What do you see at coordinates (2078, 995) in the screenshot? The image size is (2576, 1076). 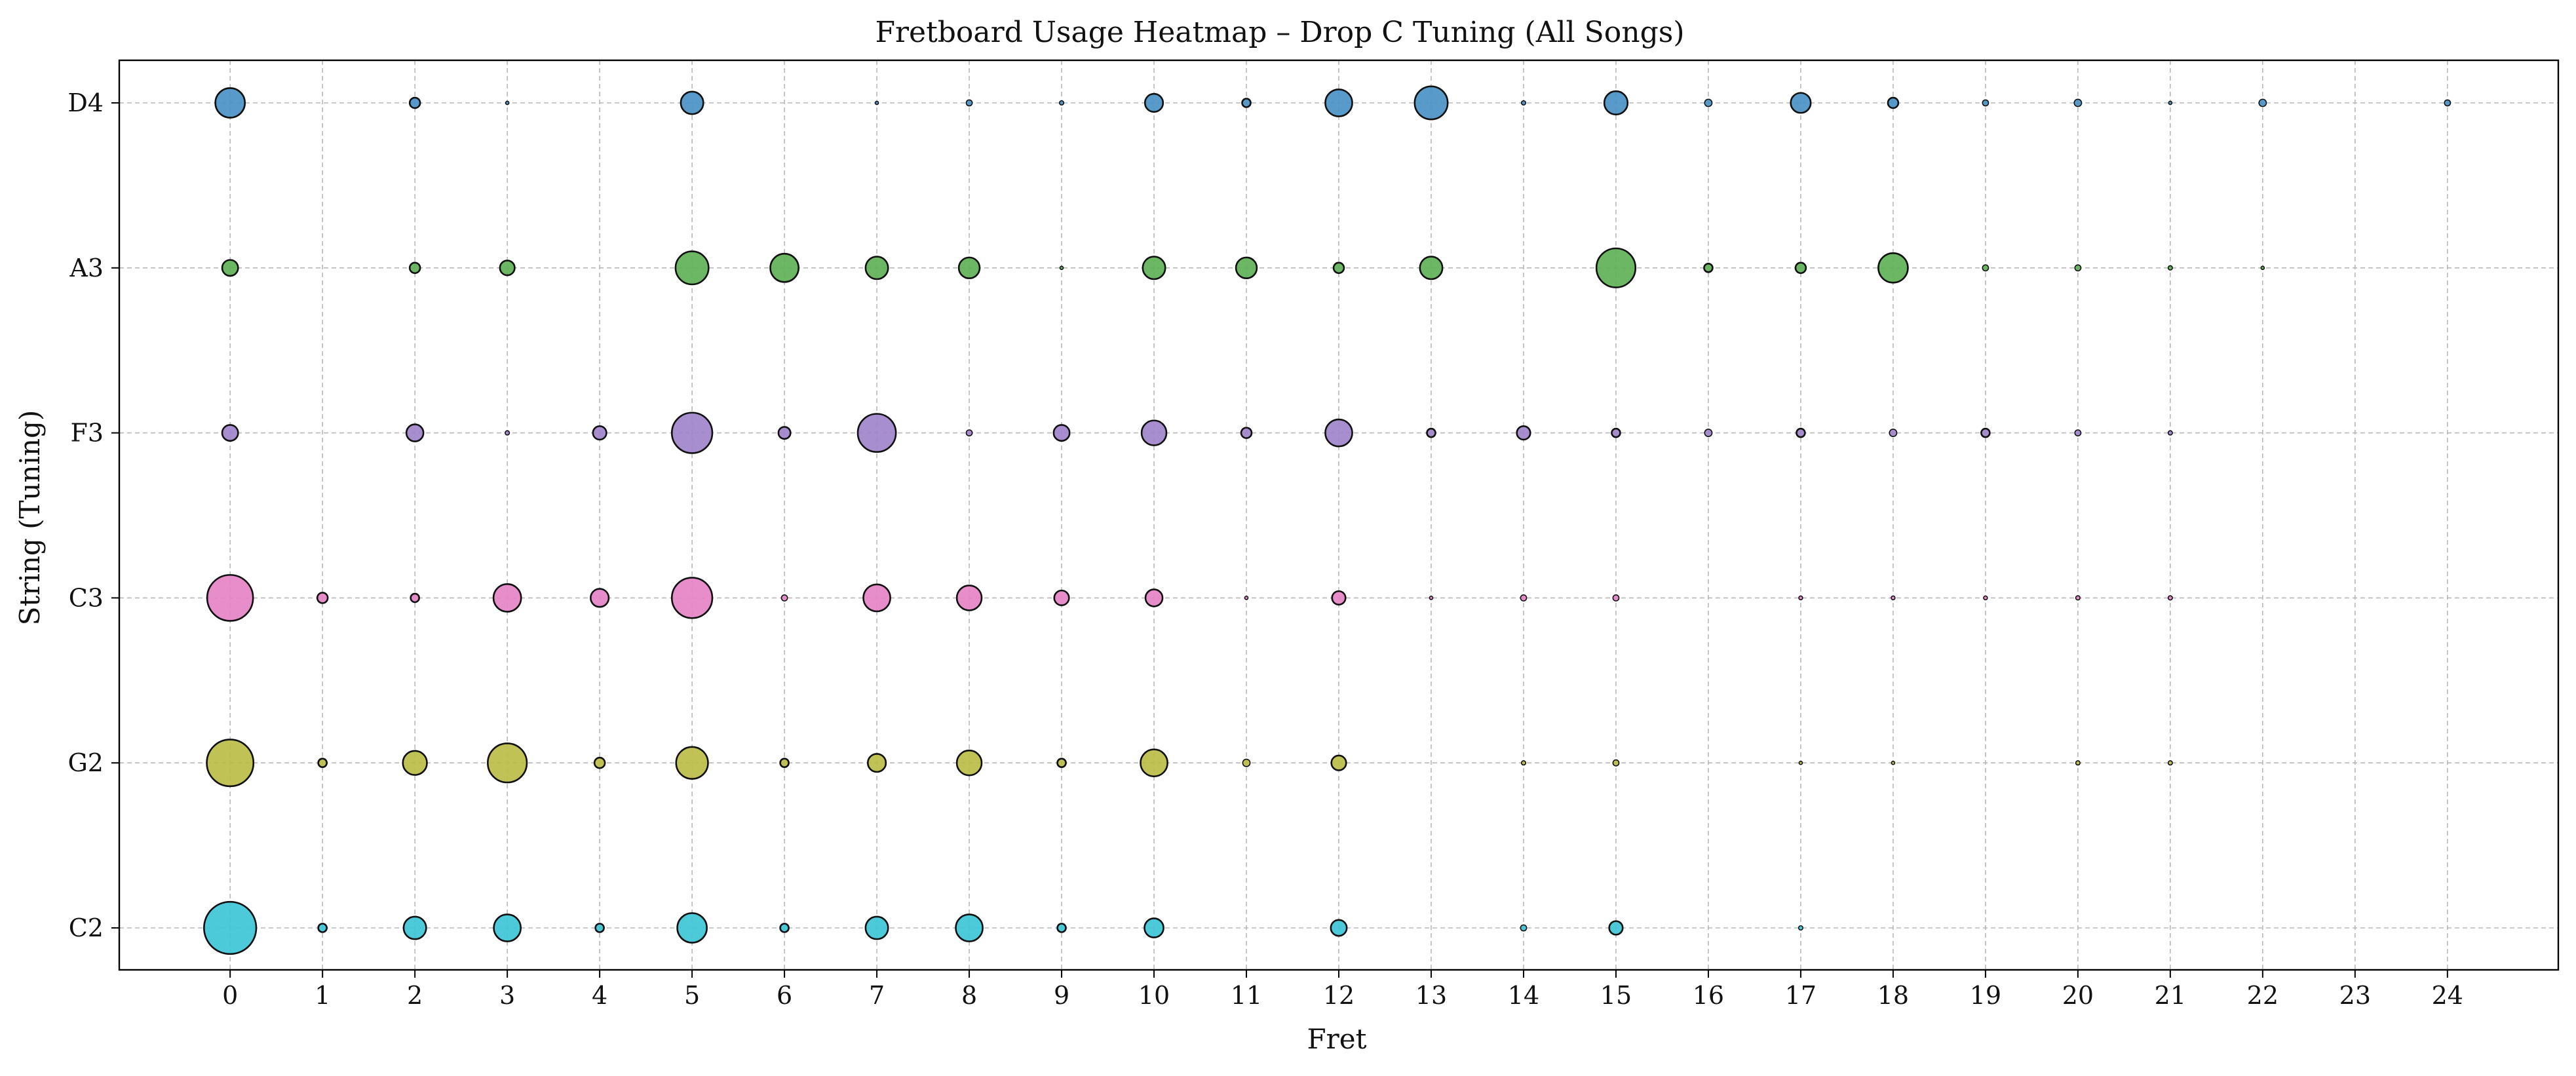 I see `x-tick-label: 20` at bounding box center [2078, 995].